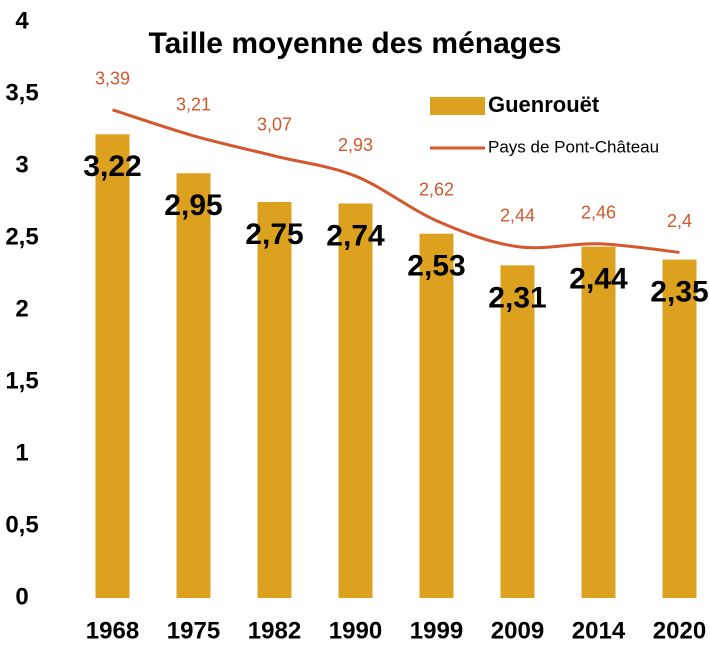 This screenshot has width=710, height=649. Describe the element at coordinates (598, 213) in the screenshot. I see `line-value-label: 2,46` at that location.